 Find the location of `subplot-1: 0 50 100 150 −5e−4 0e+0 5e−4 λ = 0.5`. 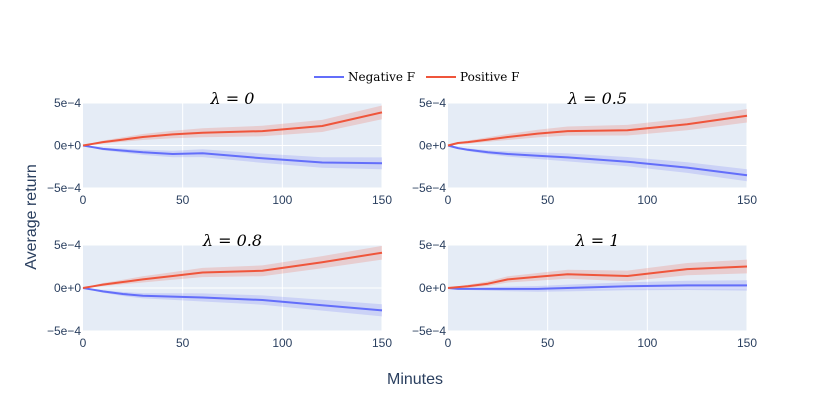

subplot-1: 0 50 100 150 −5e−4 0e+0 5e−4 λ = 0.5 is located at coordinates (584, 148).